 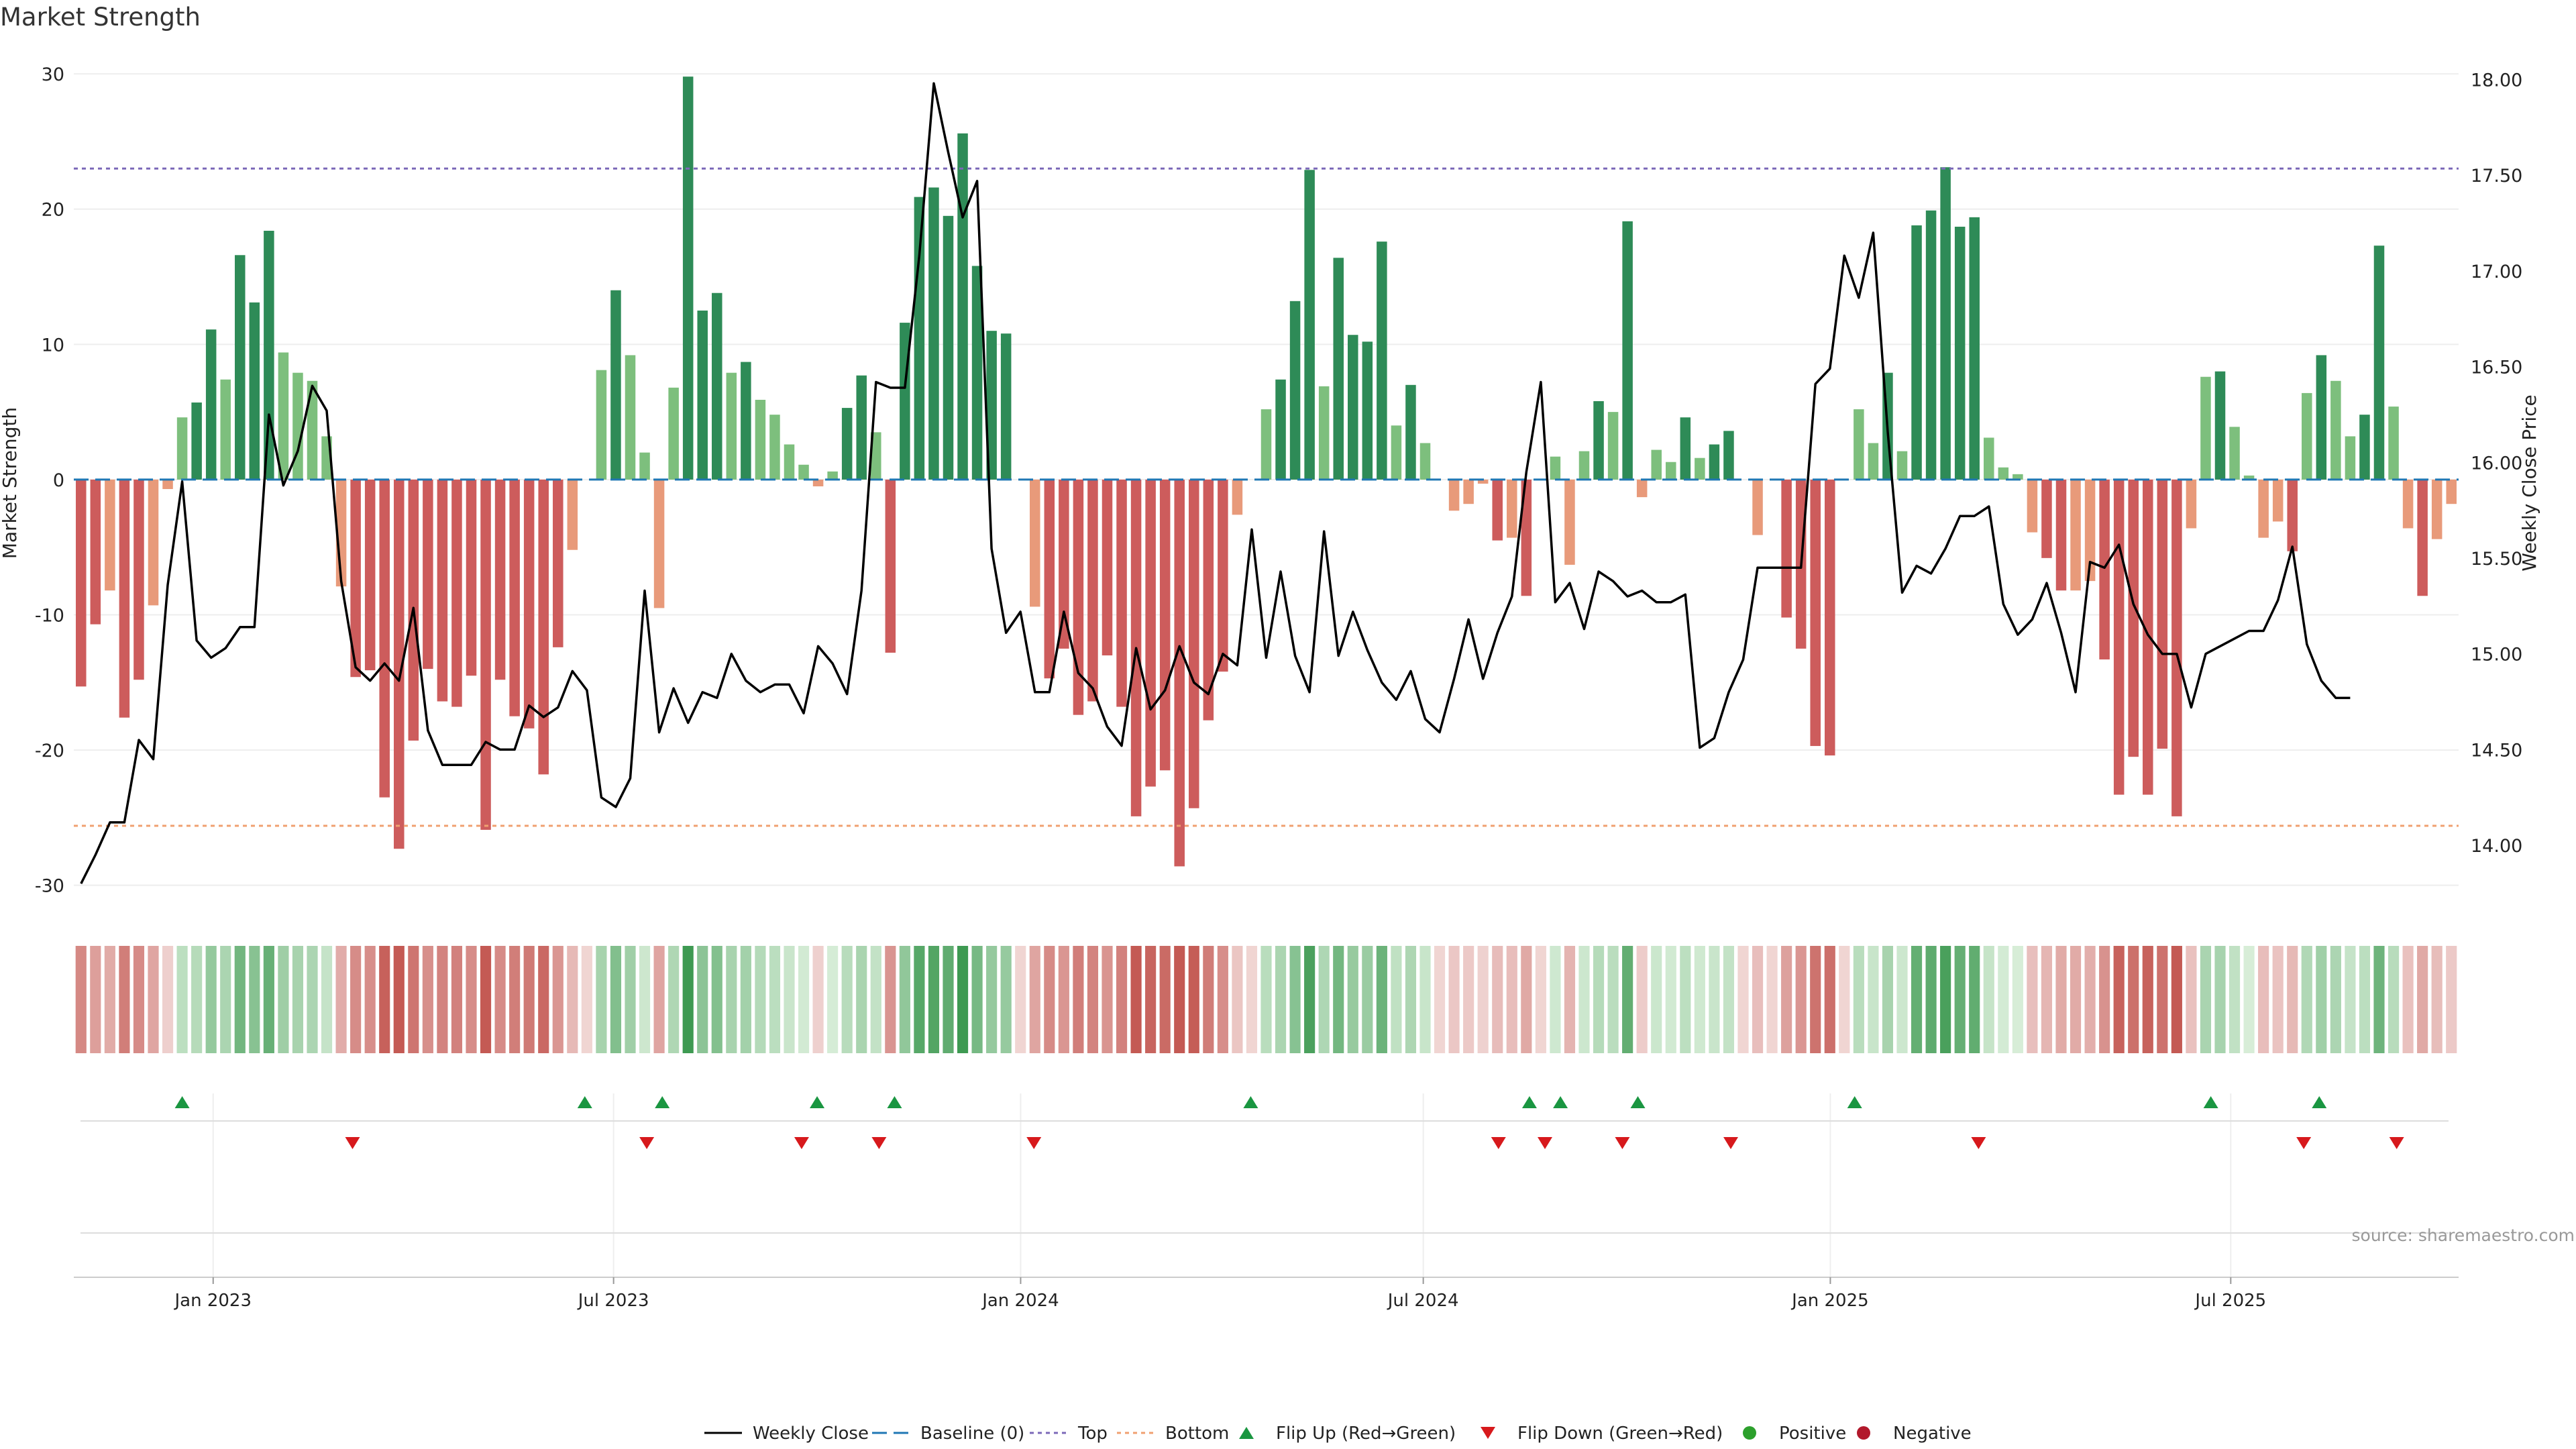 What do you see at coordinates (1620, 1434) in the screenshot?
I see `legend-label: Flip Down (Green→Red)` at bounding box center [1620, 1434].